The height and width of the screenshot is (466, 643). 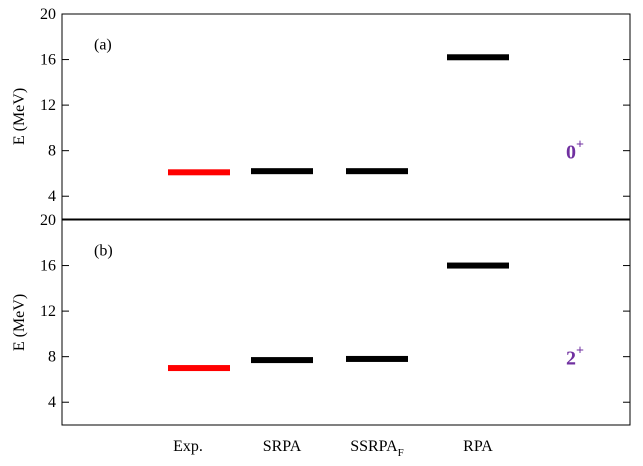 I want to click on x-tick-label: Exp., so click(x=188, y=446).